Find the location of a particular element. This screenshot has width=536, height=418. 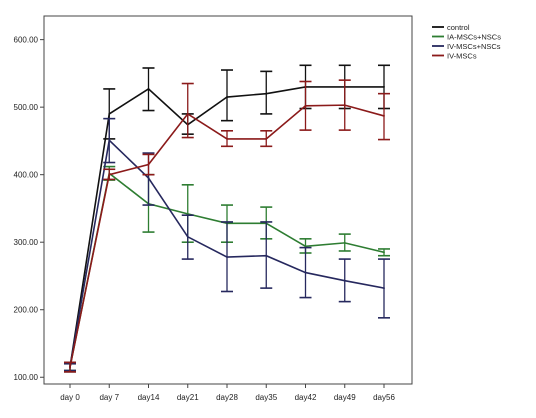

x-tick-label: day42 is located at coordinates (306, 397).